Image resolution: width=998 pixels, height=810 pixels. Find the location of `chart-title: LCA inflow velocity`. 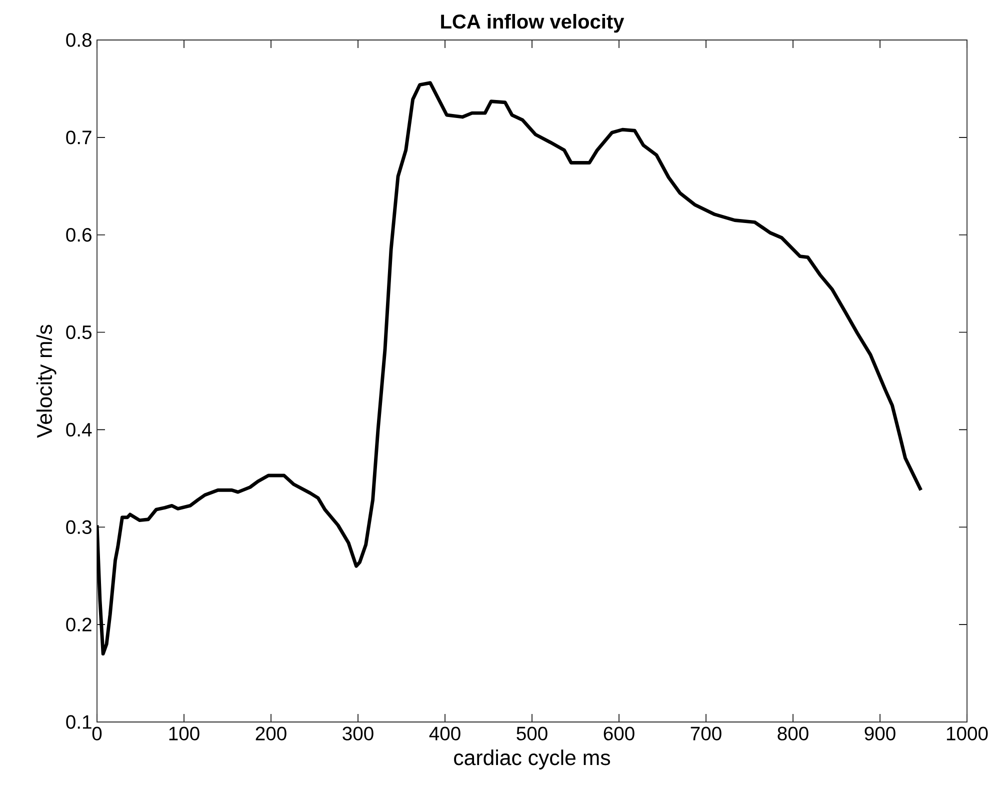

chart-title: LCA inflow velocity is located at coordinates (532, 23).